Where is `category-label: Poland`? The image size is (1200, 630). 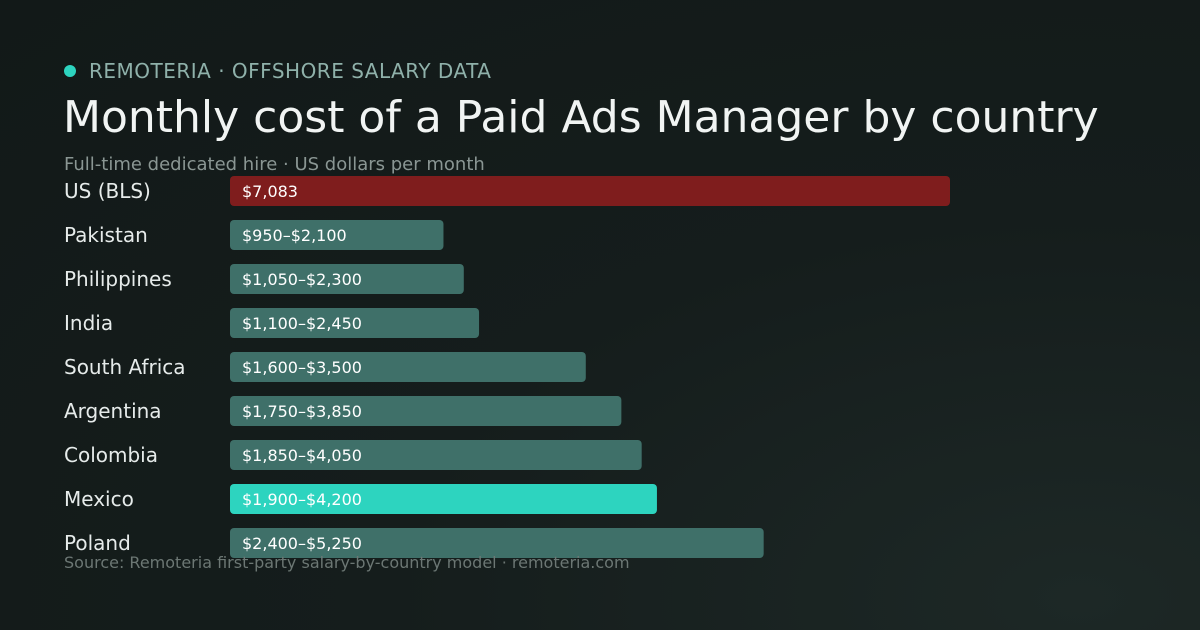
category-label: Poland is located at coordinates (97, 543).